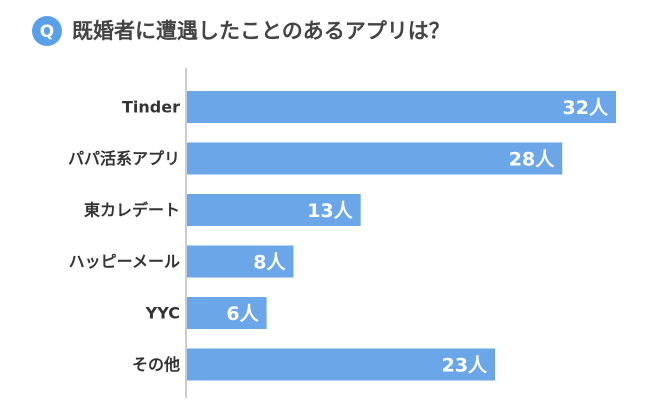 The height and width of the screenshot is (402, 645). What do you see at coordinates (151, 107) in the screenshot?
I see `category-label: Tinder` at bounding box center [151, 107].